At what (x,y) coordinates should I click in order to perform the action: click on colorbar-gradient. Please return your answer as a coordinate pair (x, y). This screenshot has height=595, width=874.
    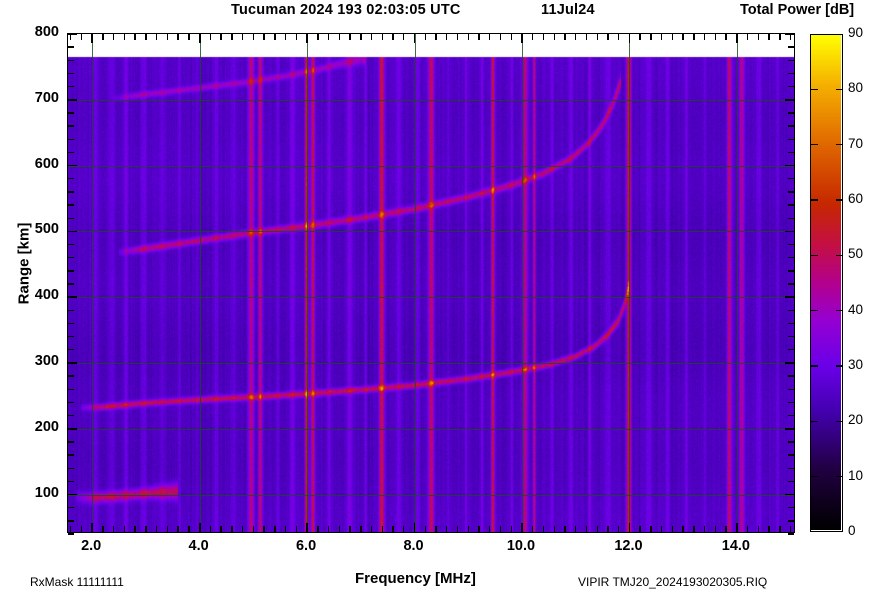
    Looking at the image, I should click on (826, 282).